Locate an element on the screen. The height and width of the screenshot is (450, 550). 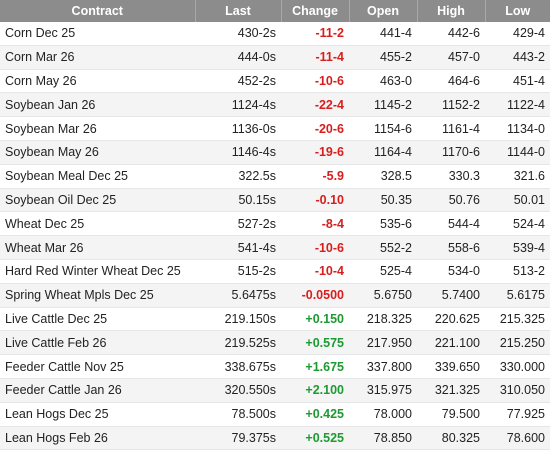
last-price-cell: 444-0s is located at coordinates (238, 57).